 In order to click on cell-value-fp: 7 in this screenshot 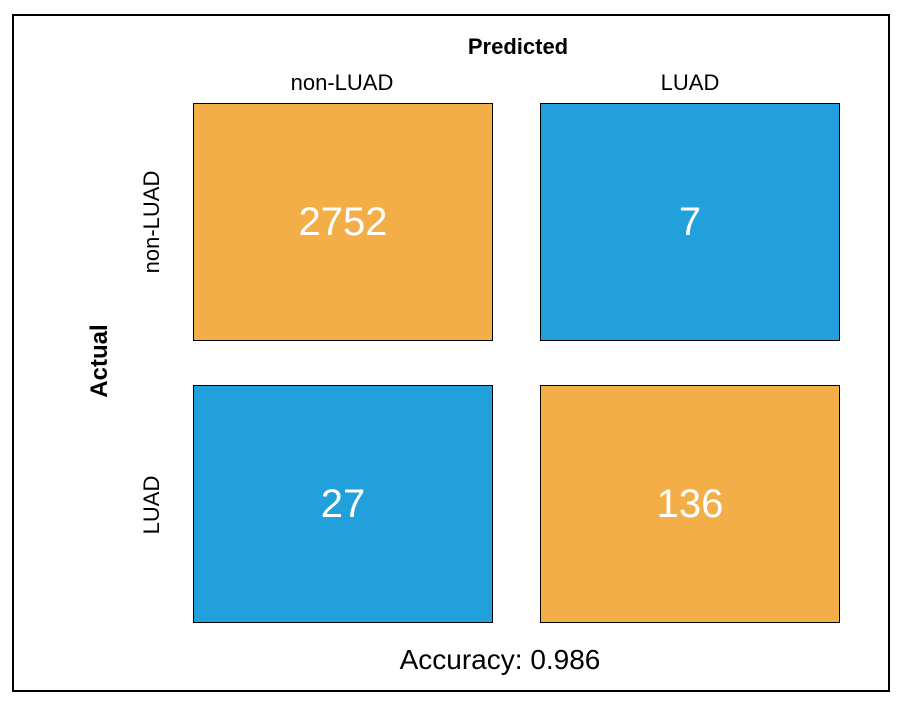, I will do `click(690, 221)`.